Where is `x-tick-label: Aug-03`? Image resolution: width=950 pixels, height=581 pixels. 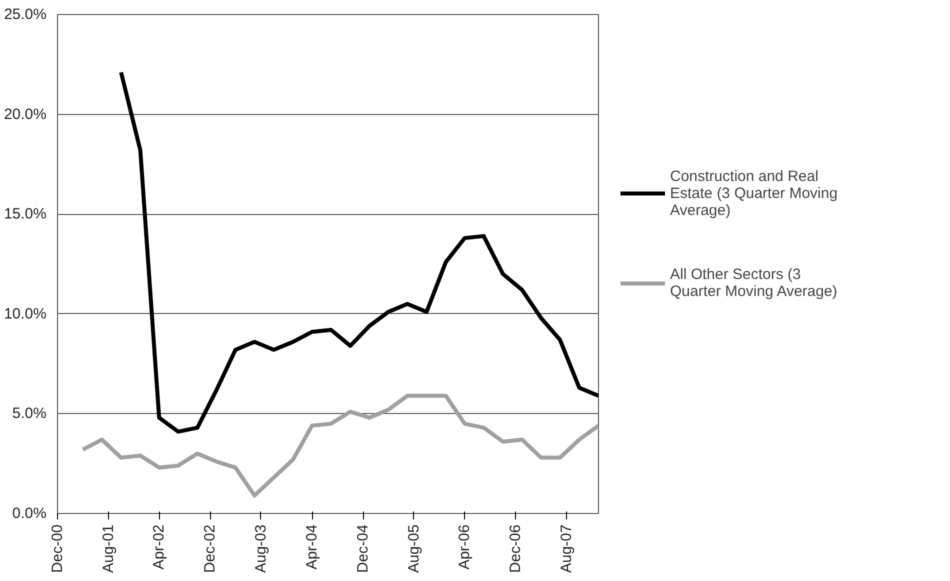 x-tick-label: Aug-03 is located at coordinates (261, 548).